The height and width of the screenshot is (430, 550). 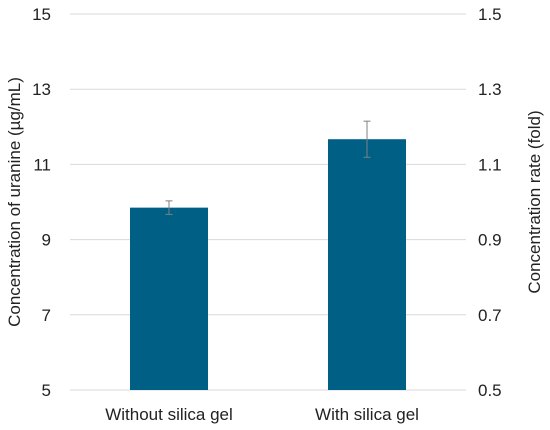 What do you see at coordinates (490, 240) in the screenshot?
I see `y-tick-label-right: 0.9` at bounding box center [490, 240].